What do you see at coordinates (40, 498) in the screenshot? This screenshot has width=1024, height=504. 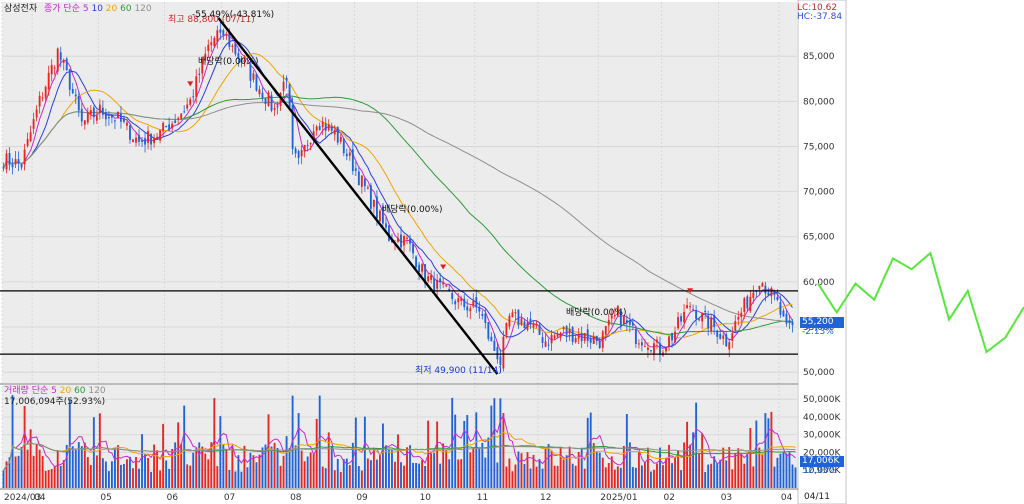 I see `month-label: 04` at bounding box center [40, 498].